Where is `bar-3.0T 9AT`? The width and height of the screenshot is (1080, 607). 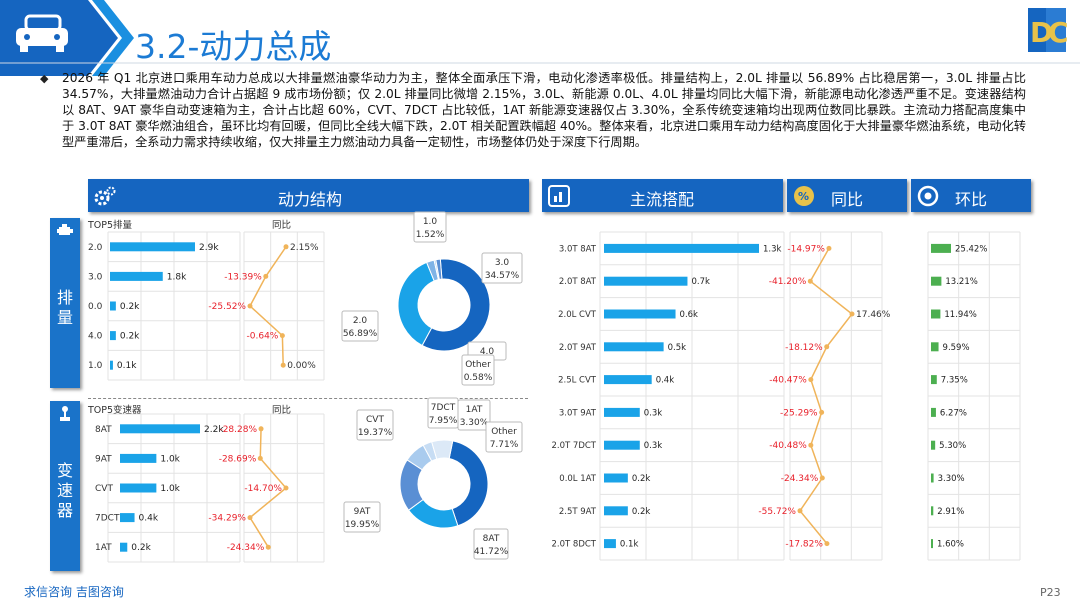
bar-3.0T 9AT is located at coordinates (933, 412).